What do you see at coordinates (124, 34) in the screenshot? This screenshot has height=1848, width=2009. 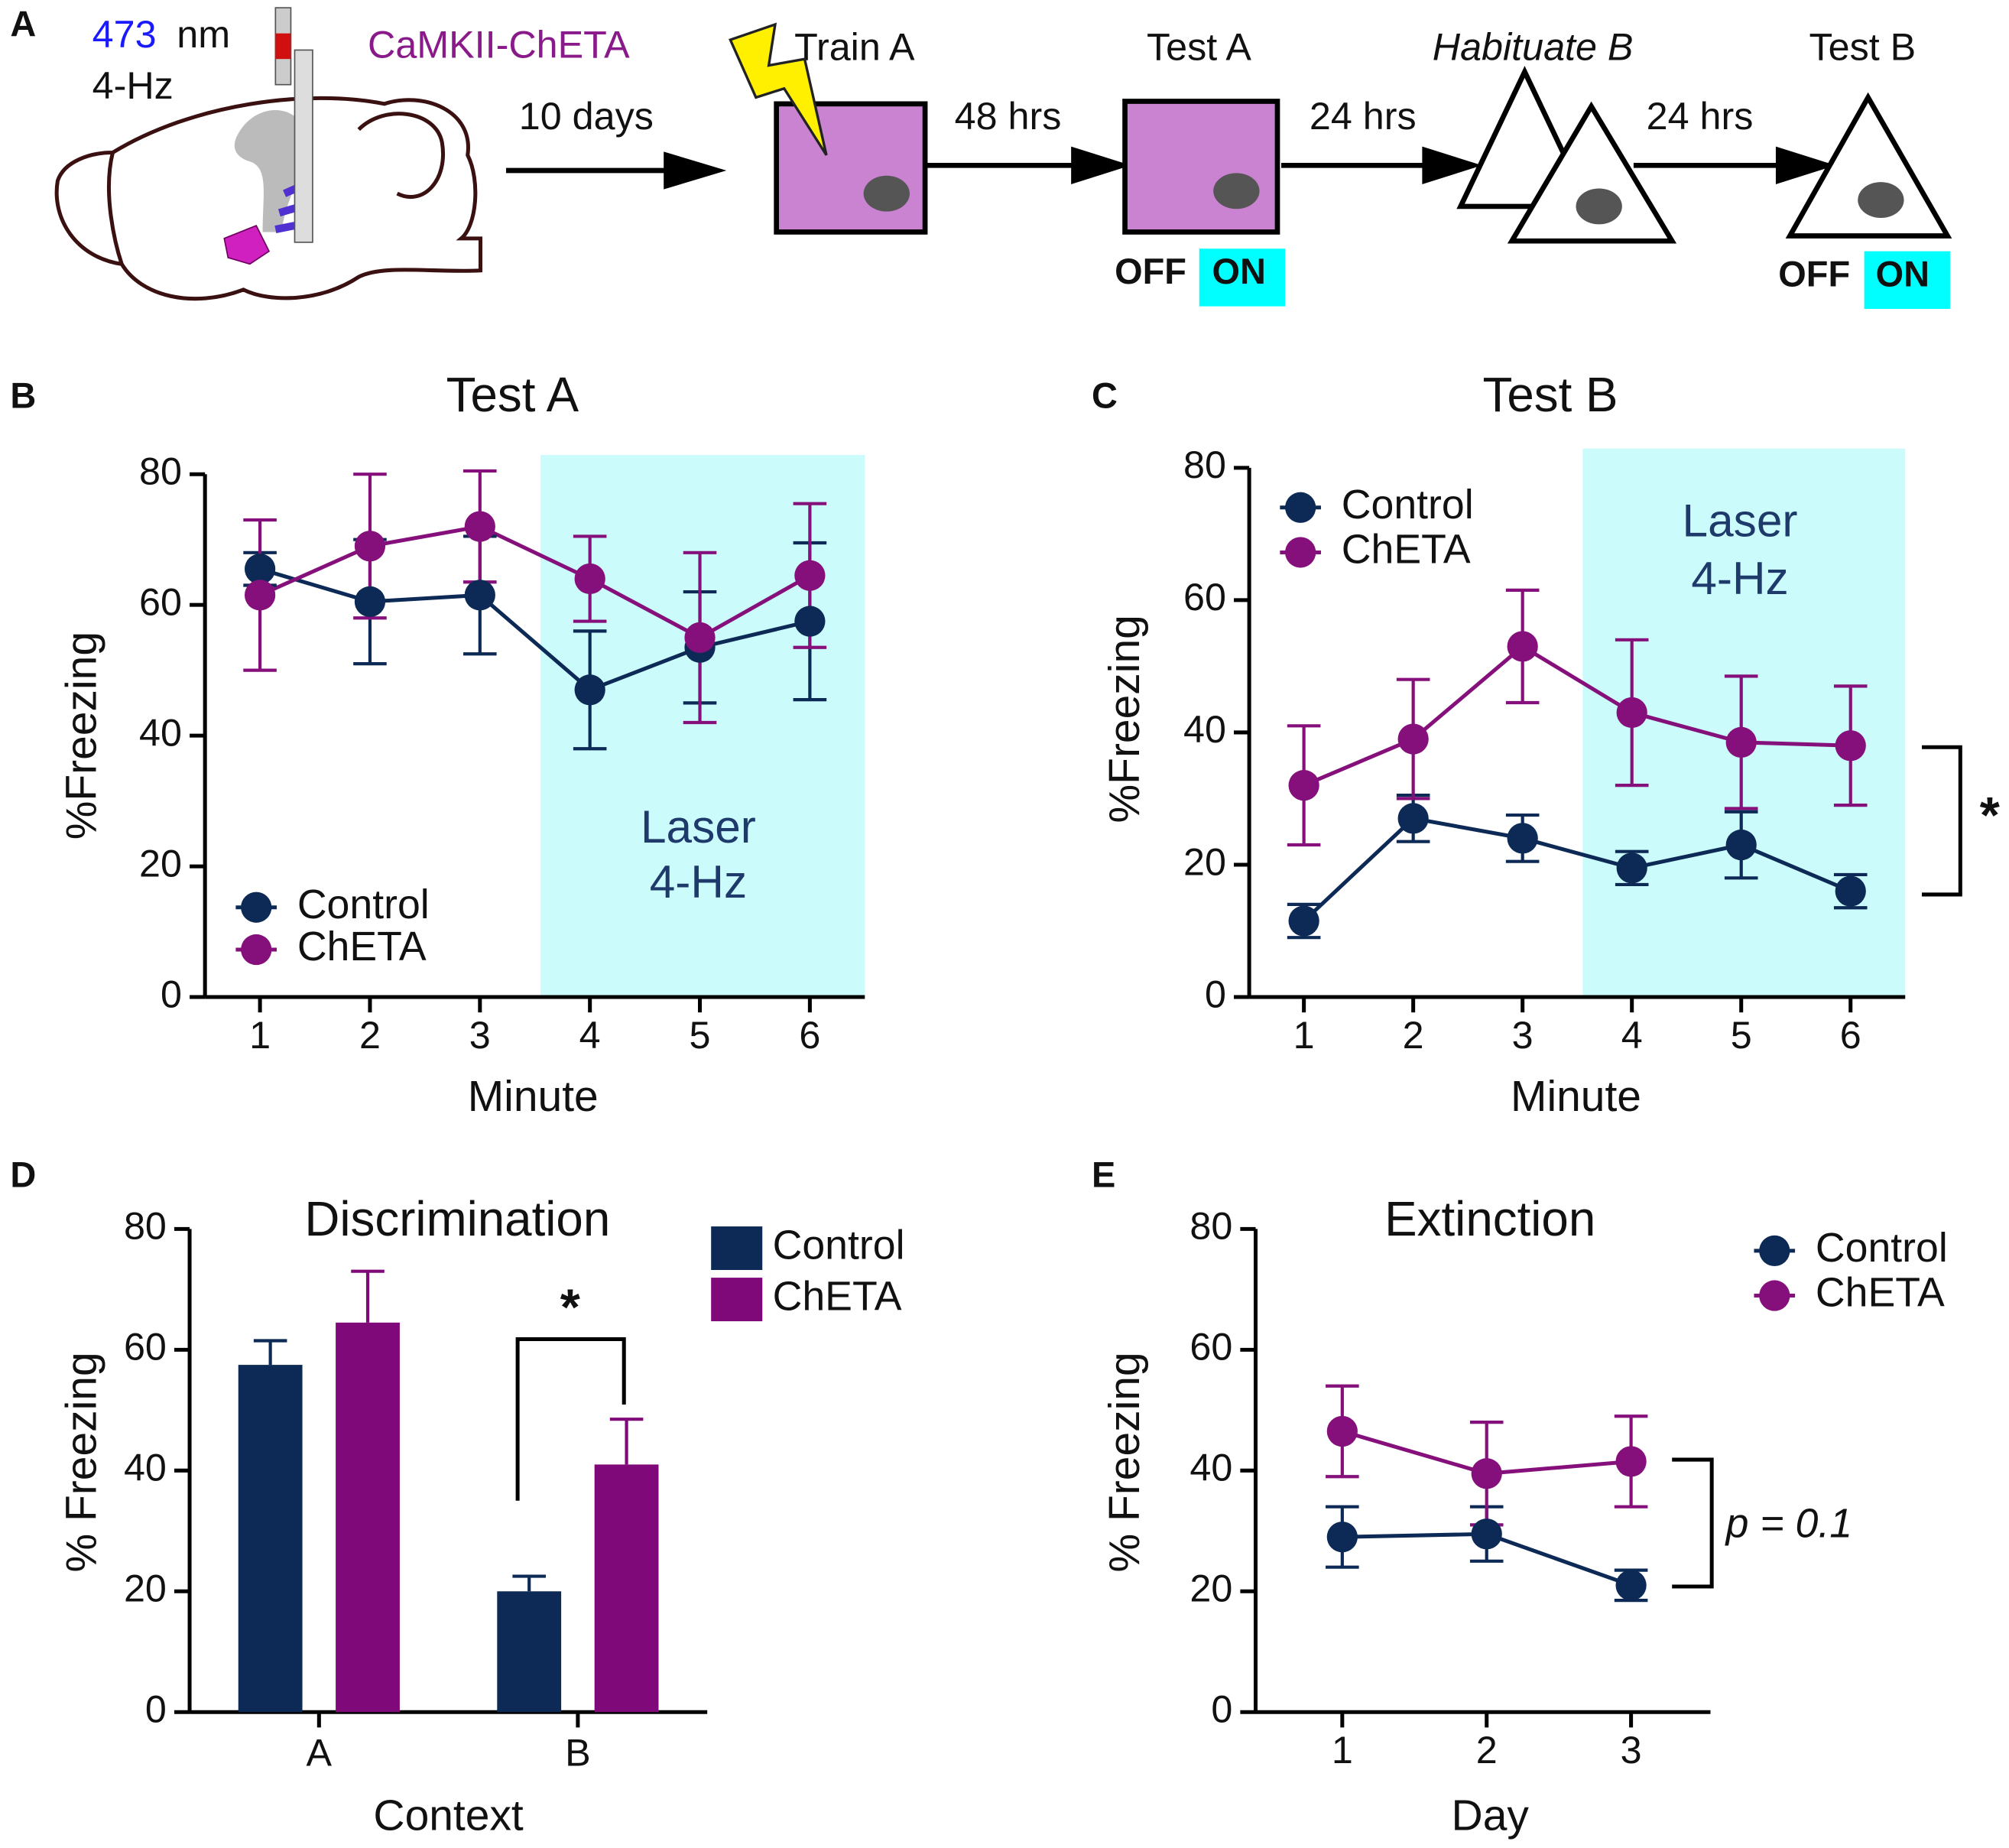 I see `wavelength: 473` at bounding box center [124, 34].